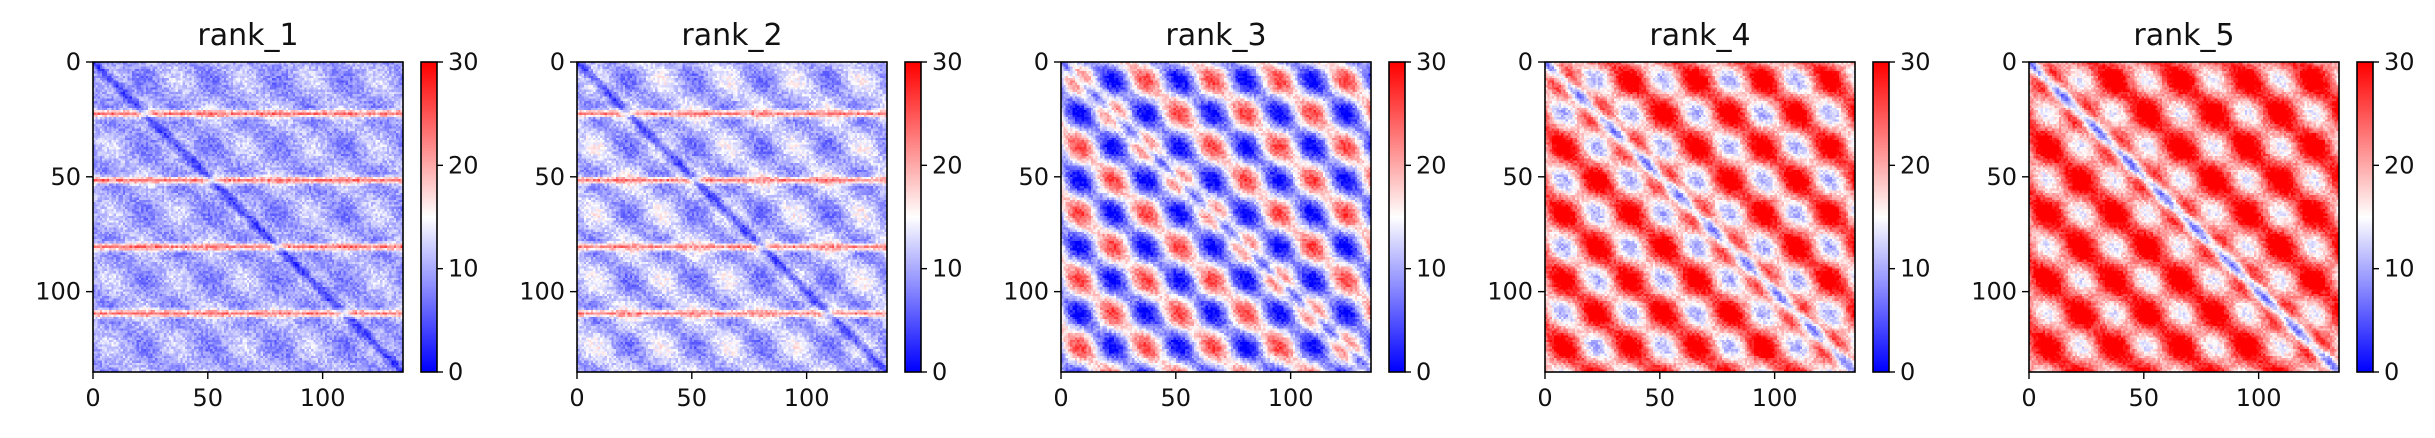  I want to click on panel-title: rank_3, so click(1215, 35).